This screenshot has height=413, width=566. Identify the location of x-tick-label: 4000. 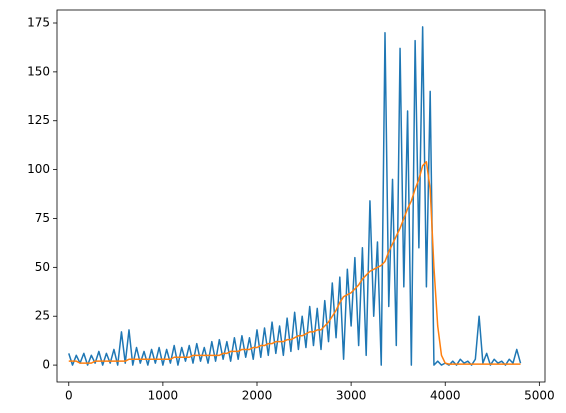
(445, 396).